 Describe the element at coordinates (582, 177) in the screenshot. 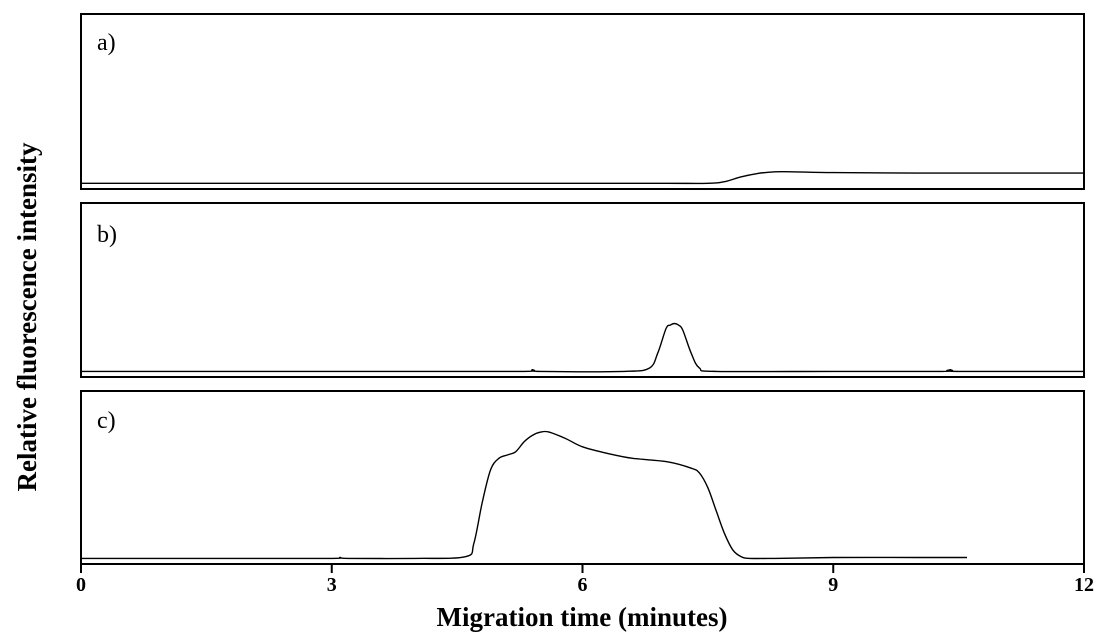

I see `panel-a-trace` at that location.